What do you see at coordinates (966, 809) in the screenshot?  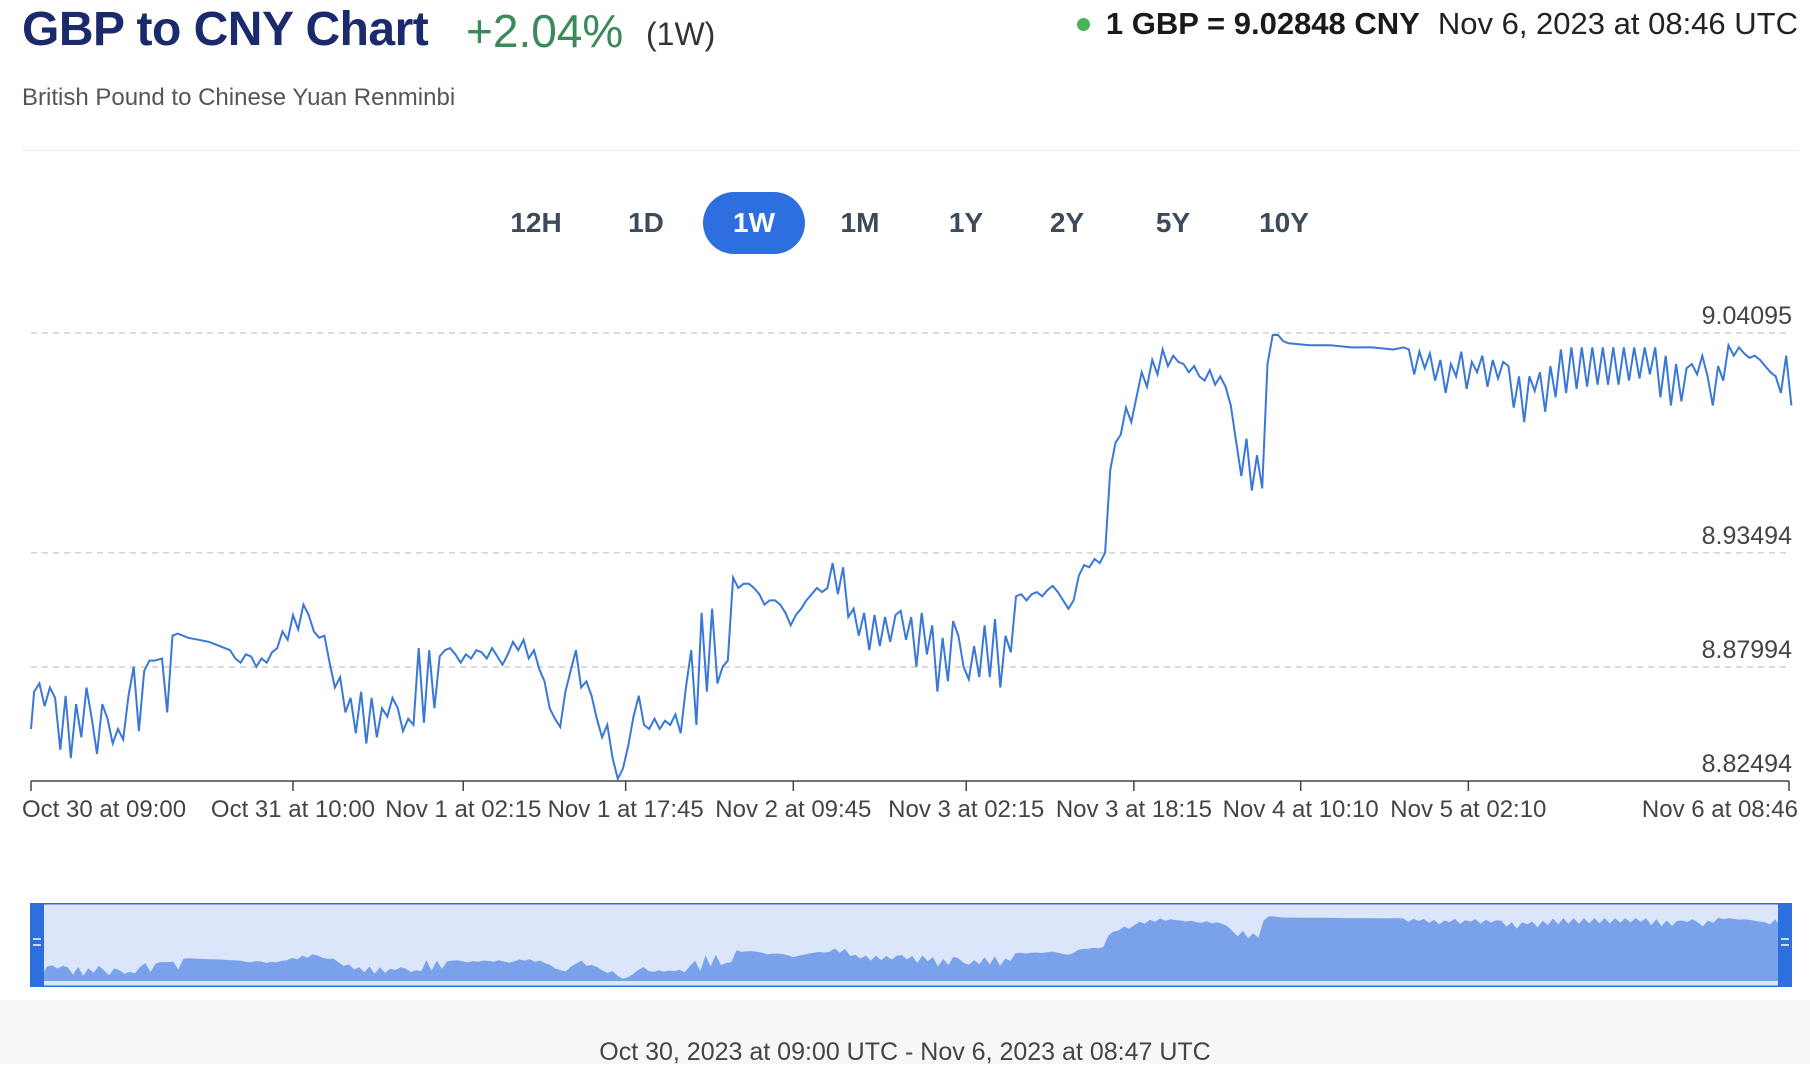 I see `x-tick-label: Nov 3 at 02:15` at bounding box center [966, 809].